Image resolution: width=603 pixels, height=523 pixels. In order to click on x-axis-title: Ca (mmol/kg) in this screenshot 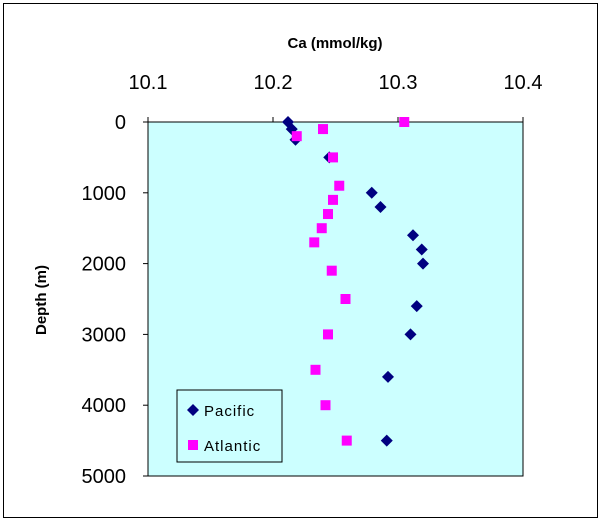, I will do `click(334, 43)`.